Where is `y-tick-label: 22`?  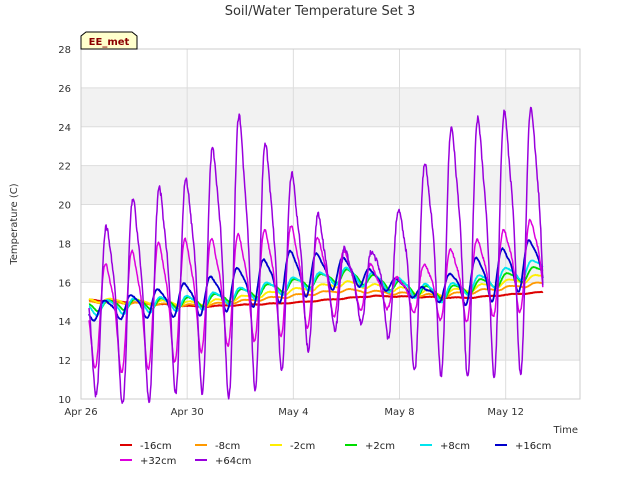 y-tick-label: 22 is located at coordinates (64, 167).